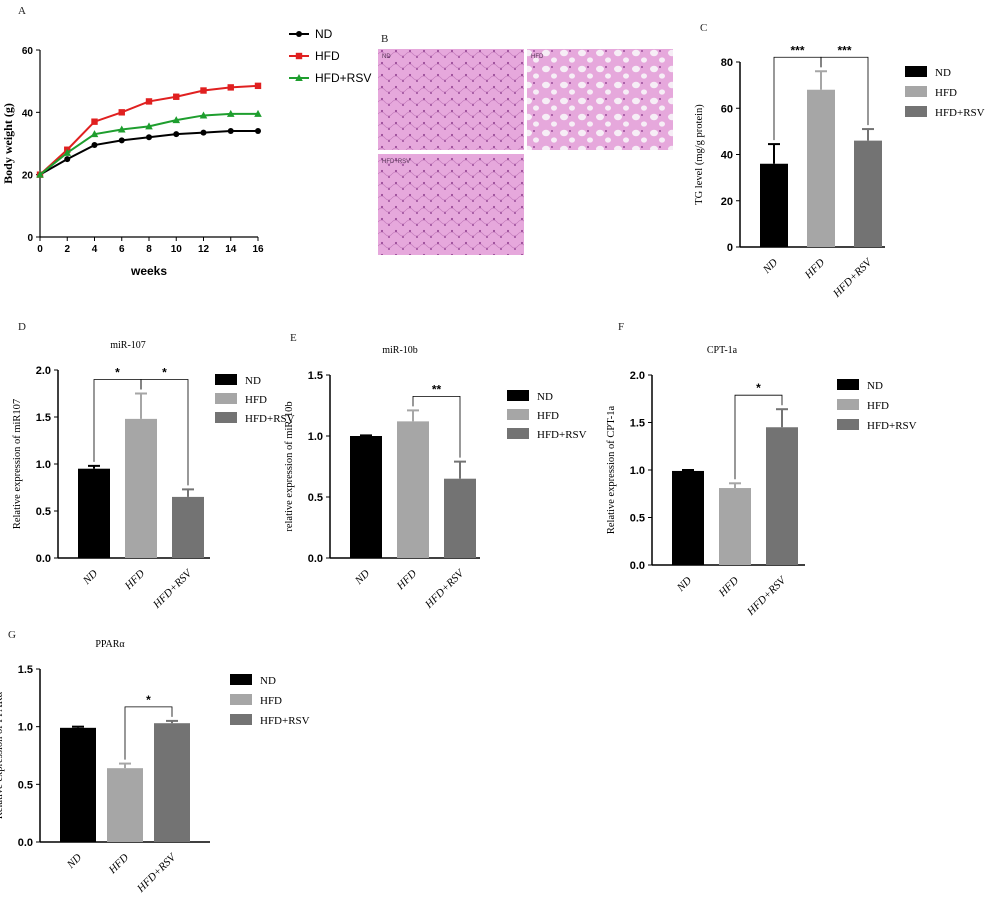 This screenshot has width=1000, height=898. What do you see at coordinates (293, 338) in the screenshot?
I see `panel-letter: E` at bounding box center [293, 338].